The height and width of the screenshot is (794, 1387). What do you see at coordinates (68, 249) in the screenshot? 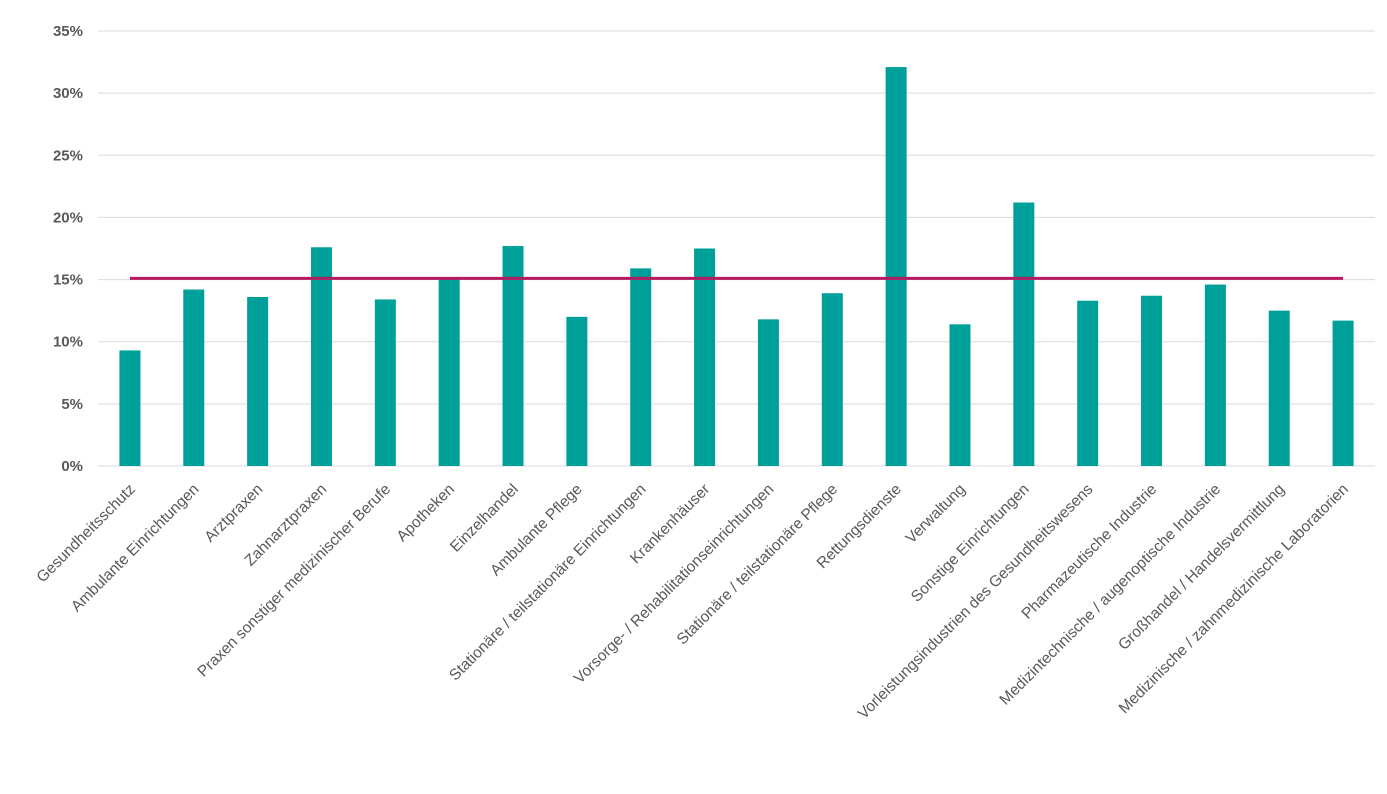
I see `y-axis-ticks: 0% 5% 10% 15% 20% 25% 30% 35%` at bounding box center [68, 249].